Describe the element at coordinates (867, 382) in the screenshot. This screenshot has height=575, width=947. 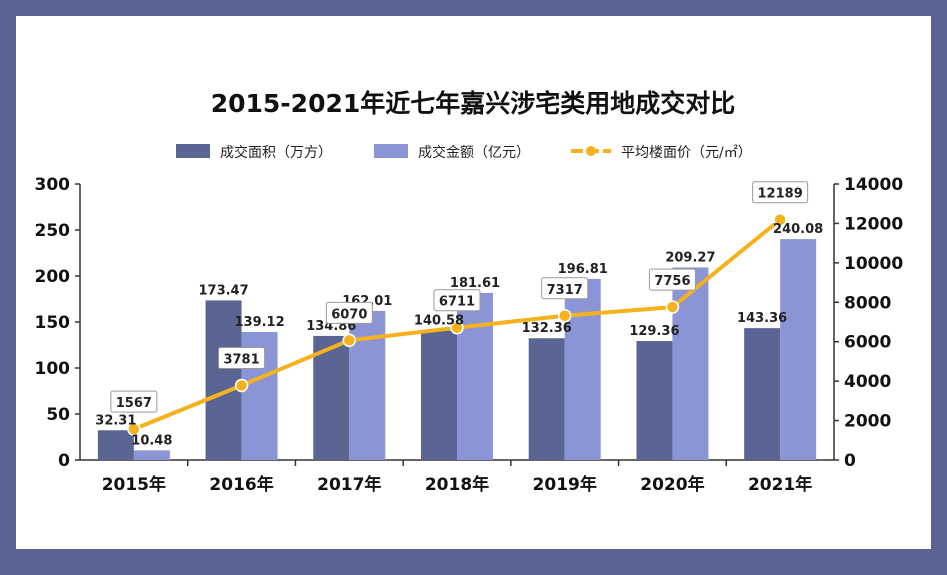
I see `right-tick-label: 4000` at that location.